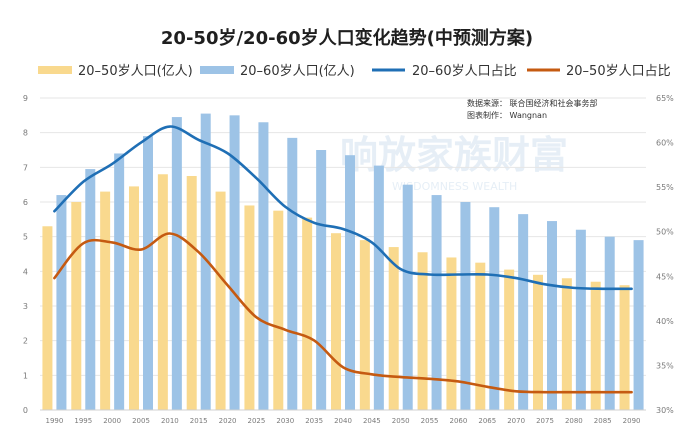 The height and width of the screenshot is (448, 694). Describe the element at coordinates (632, 421) in the screenshot. I see `x-tick-label: 2090` at that location.